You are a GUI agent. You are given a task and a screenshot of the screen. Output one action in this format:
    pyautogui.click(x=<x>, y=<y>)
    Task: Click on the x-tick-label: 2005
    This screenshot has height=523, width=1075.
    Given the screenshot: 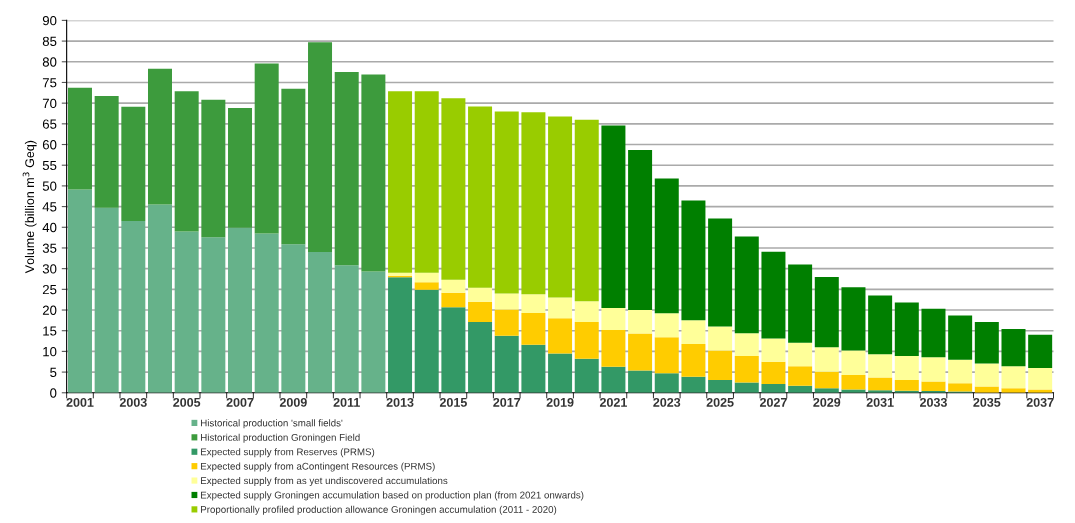 What is the action you would take?
    pyautogui.click(x=187, y=402)
    